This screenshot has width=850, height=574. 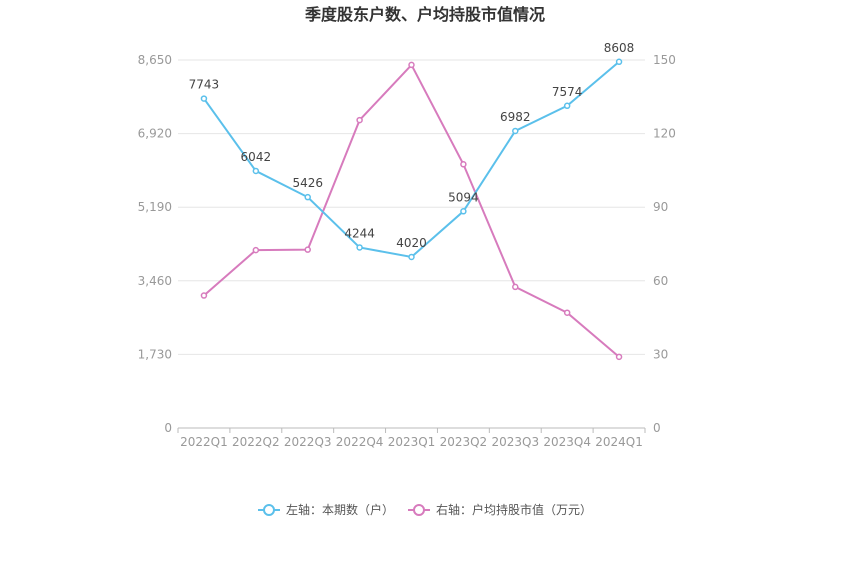 I want to click on legend-item: 右轴：户均持股市值（万元）, so click(x=500, y=509).